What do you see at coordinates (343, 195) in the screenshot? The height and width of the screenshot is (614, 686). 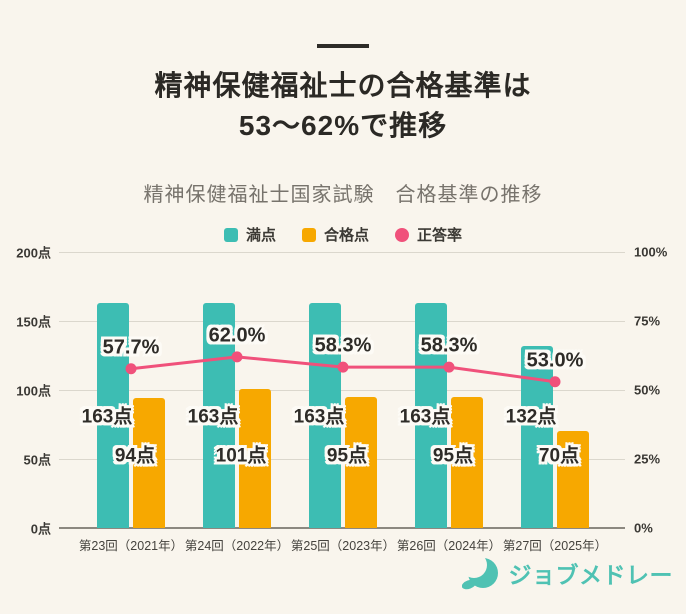 I see `chart-title: 精神保健福祉士国家試験 合格基準の推移` at bounding box center [343, 195].